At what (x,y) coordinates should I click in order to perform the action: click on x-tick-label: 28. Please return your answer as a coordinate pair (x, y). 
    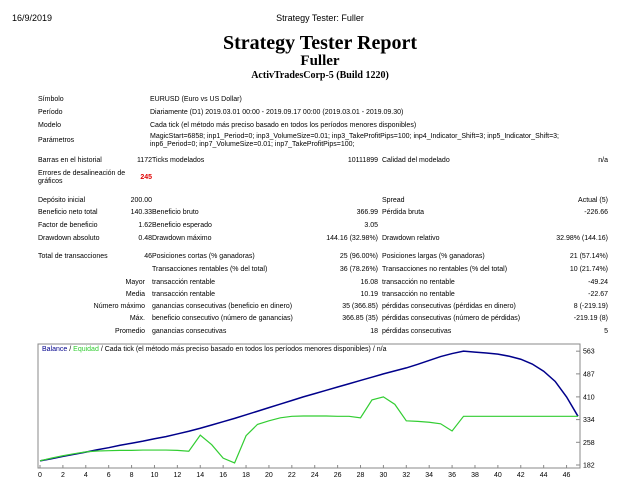
    Looking at the image, I should click on (361, 475).